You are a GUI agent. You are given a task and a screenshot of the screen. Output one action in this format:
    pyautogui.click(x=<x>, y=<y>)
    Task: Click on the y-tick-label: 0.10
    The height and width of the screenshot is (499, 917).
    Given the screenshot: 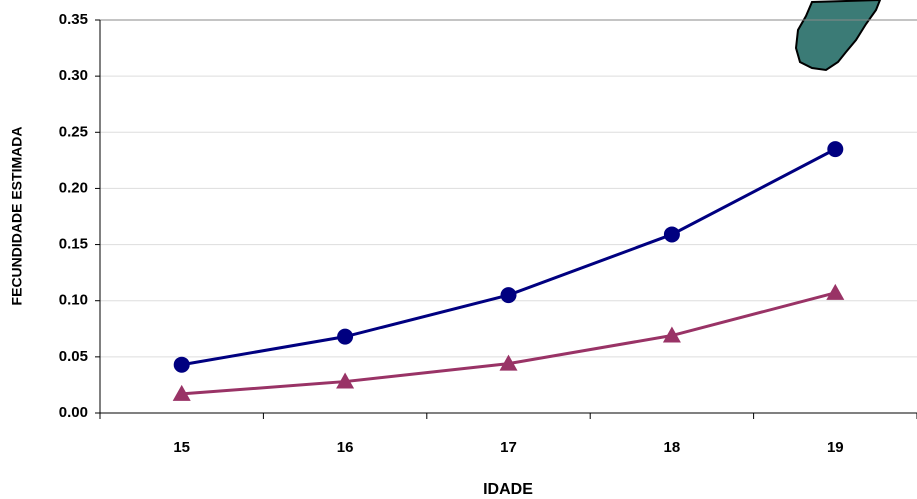 What is the action you would take?
    pyautogui.click(x=73, y=300)
    